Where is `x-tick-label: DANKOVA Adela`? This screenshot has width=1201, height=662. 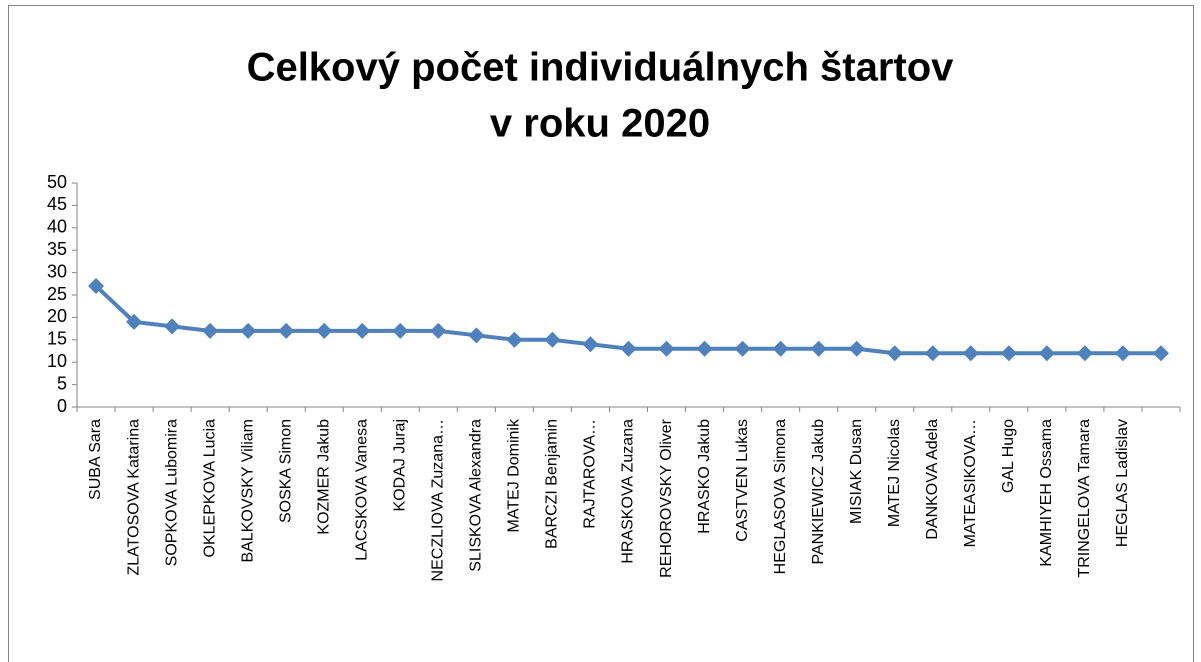 x-tick-label: DANKOVA Adela is located at coordinates (932, 479).